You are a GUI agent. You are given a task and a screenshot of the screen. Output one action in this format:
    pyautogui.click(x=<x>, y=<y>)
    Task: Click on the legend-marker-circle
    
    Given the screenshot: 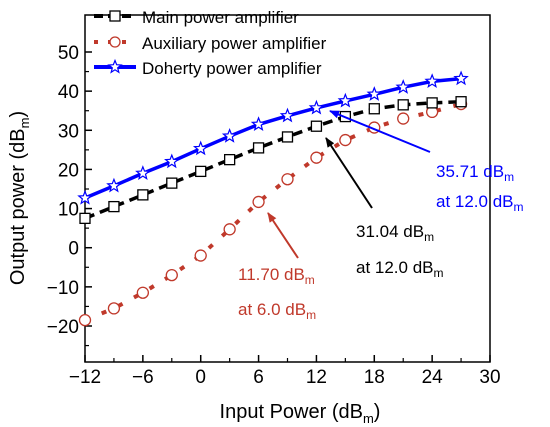 What is the action you would take?
    pyautogui.click(x=115, y=42)
    